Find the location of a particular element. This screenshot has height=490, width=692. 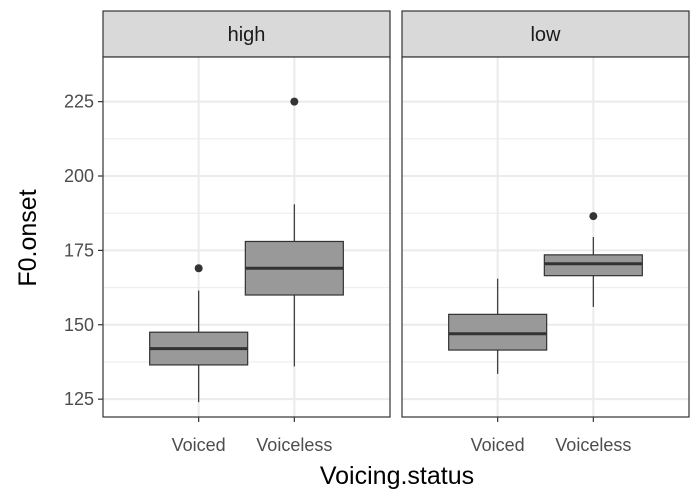

strip-label-low: low is located at coordinates (545, 35).